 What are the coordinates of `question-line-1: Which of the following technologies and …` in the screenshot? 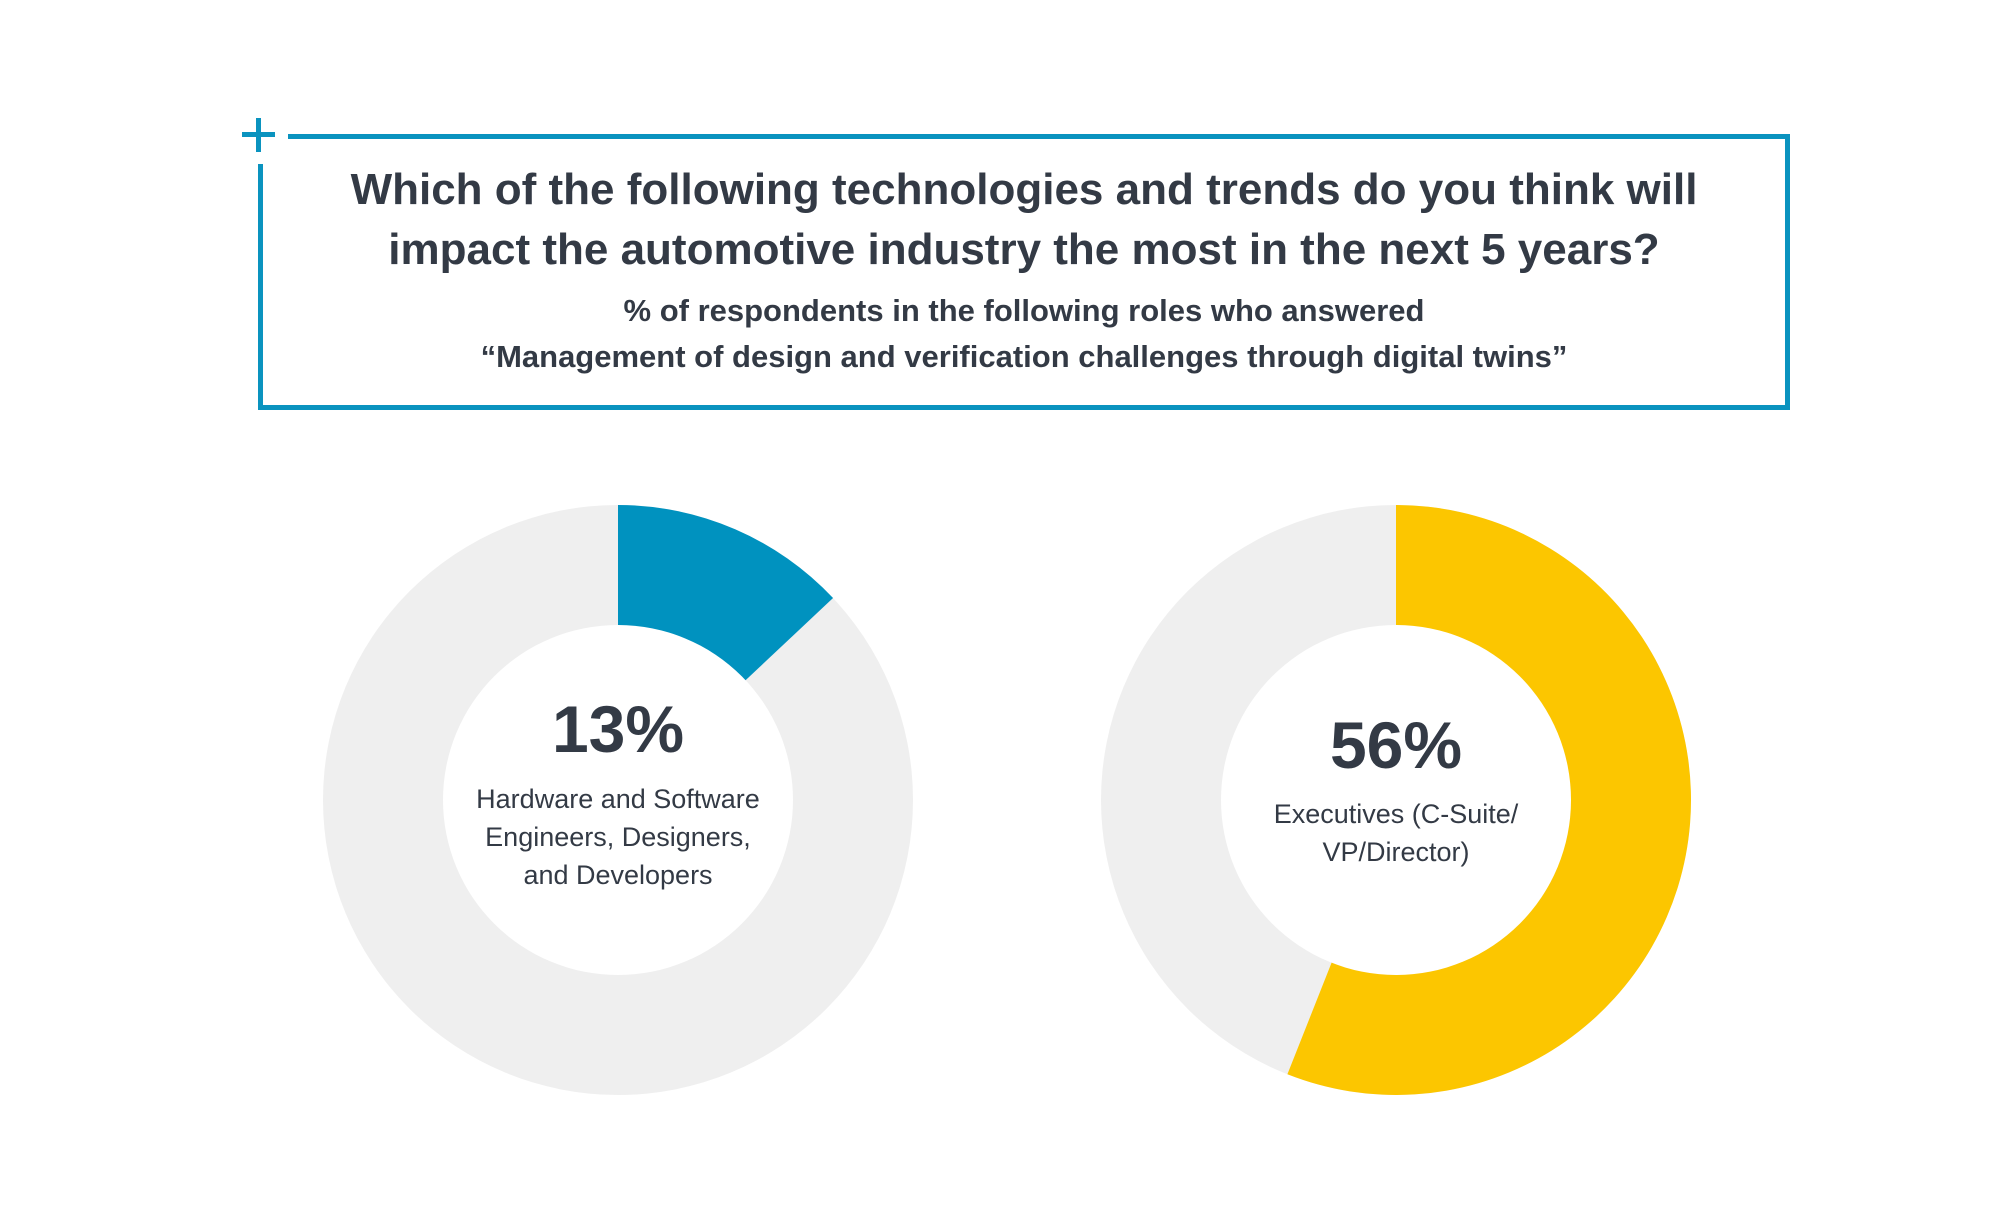 It's located at (1024, 189).